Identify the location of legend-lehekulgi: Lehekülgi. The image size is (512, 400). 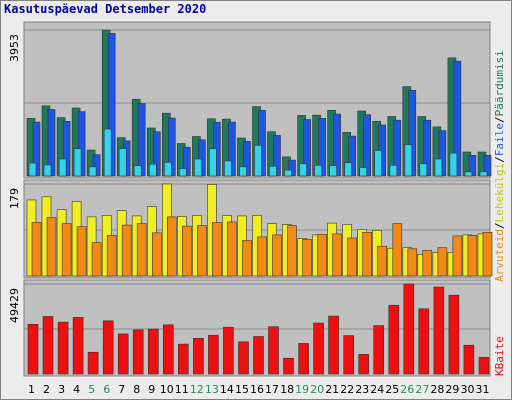
(499, 193).